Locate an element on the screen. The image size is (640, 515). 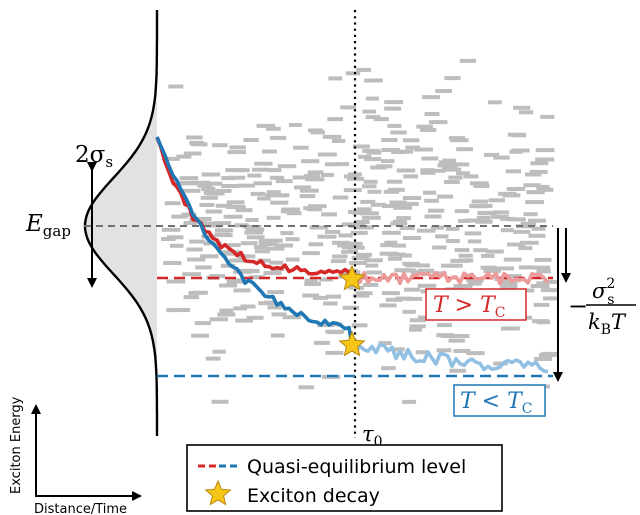
shift-formula: − σ2 s kBT is located at coordinates (602, 307).